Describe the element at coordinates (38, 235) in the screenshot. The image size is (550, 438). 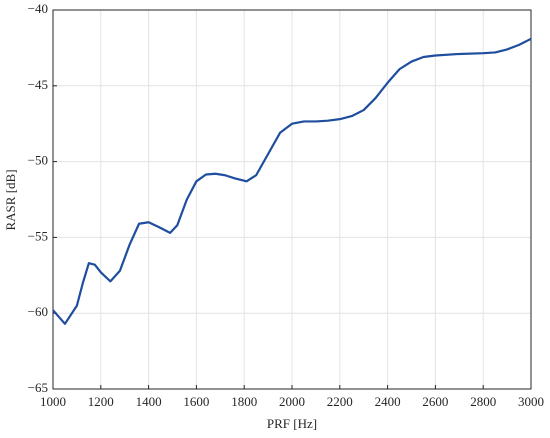
I see `y-tick-label: −55` at that location.